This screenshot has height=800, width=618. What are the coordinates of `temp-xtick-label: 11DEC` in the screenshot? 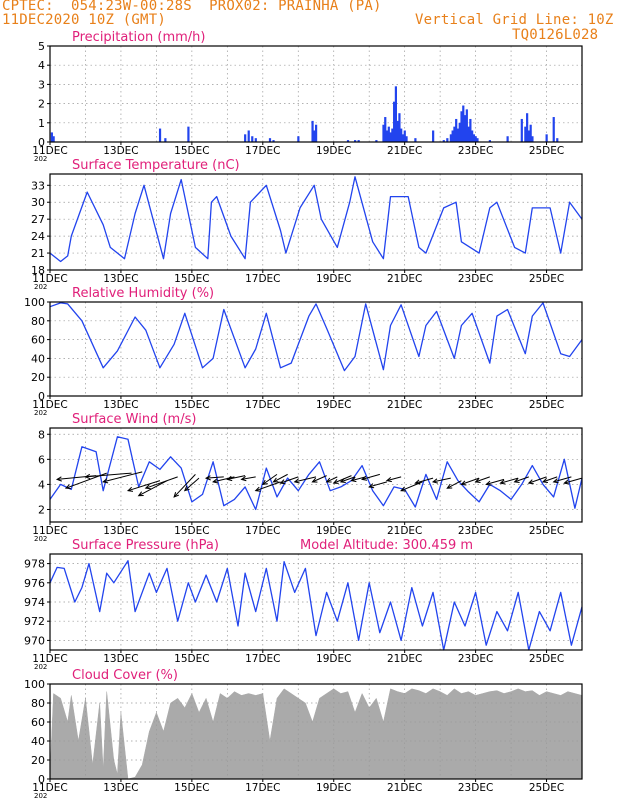 It's located at (49, 279).